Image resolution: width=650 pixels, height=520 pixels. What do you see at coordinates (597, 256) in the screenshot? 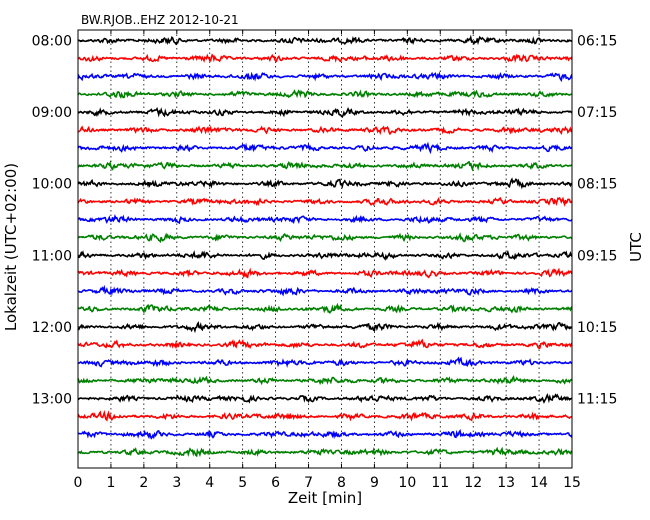
I see `right-tick-label: 09:15` at bounding box center [597, 256].